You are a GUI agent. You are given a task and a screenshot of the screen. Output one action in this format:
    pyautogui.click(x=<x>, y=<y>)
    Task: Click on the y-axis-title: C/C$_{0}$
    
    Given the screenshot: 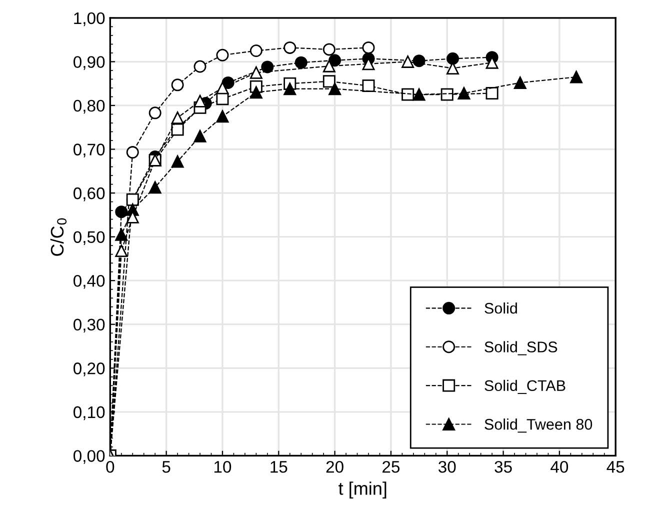 What is the action you would take?
    pyautogui.click(x=58, y=237)
    